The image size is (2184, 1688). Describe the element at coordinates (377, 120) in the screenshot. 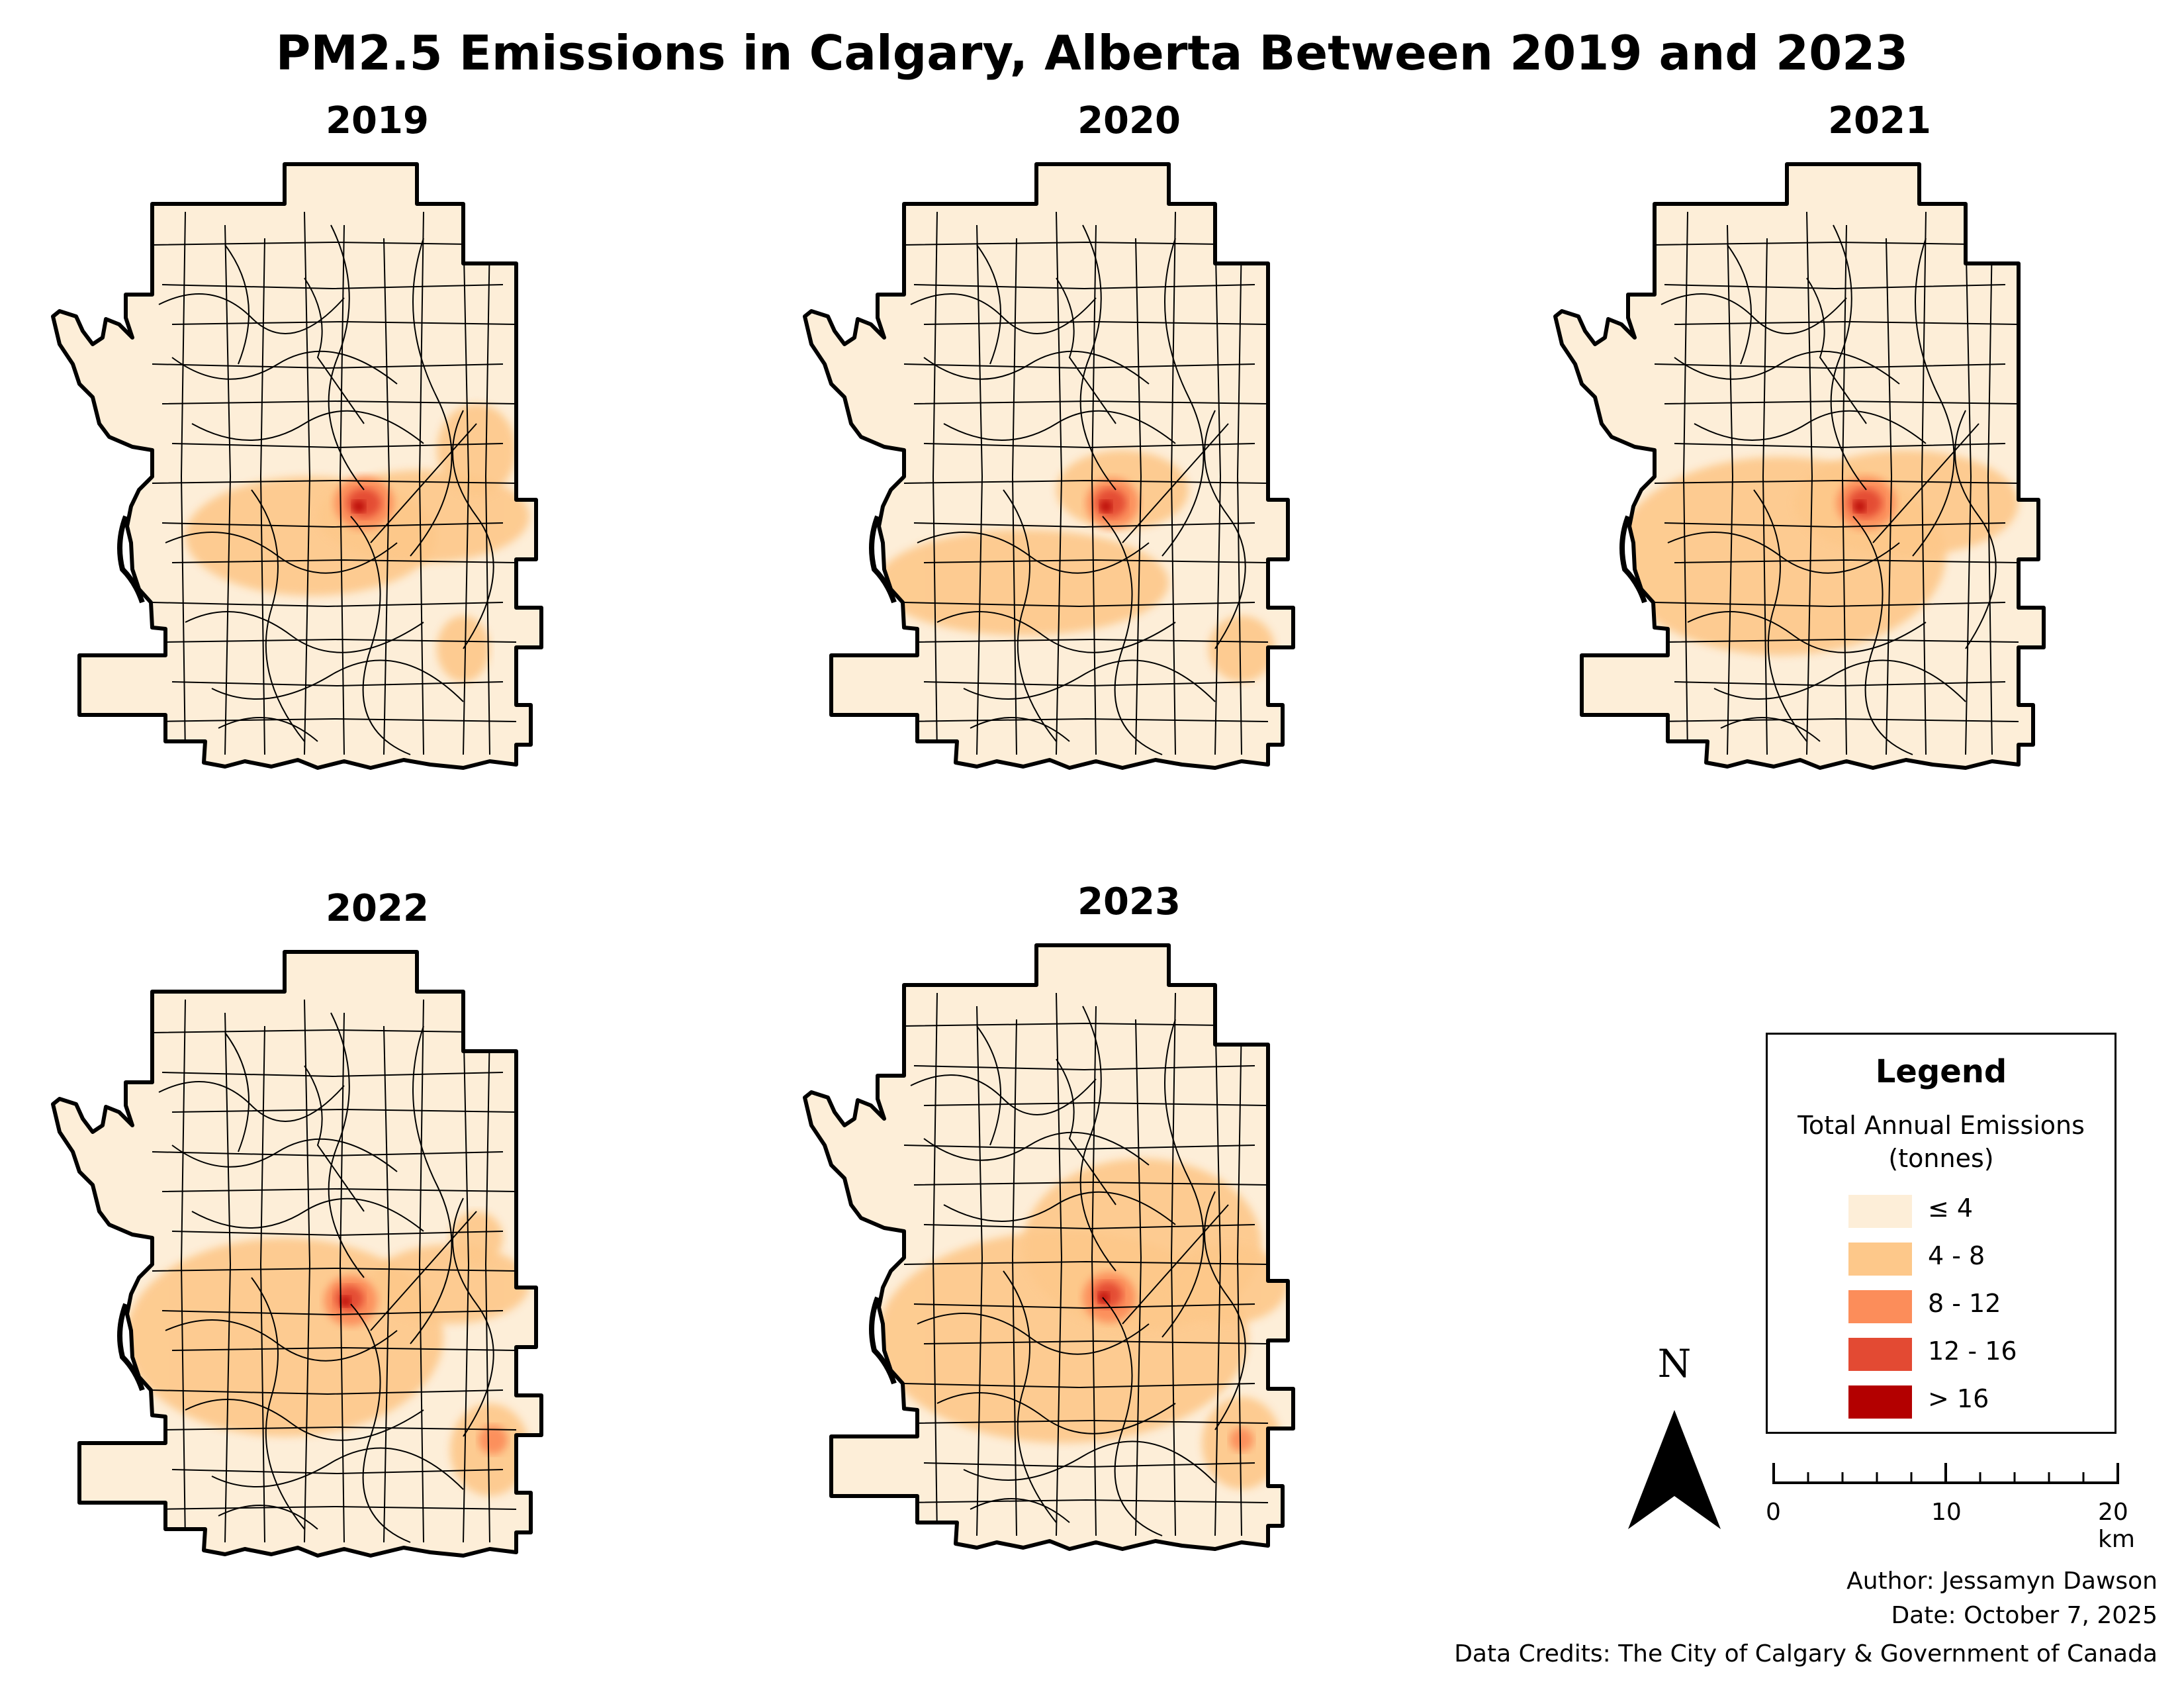

I see `panel-year-label: 2019` at that location.